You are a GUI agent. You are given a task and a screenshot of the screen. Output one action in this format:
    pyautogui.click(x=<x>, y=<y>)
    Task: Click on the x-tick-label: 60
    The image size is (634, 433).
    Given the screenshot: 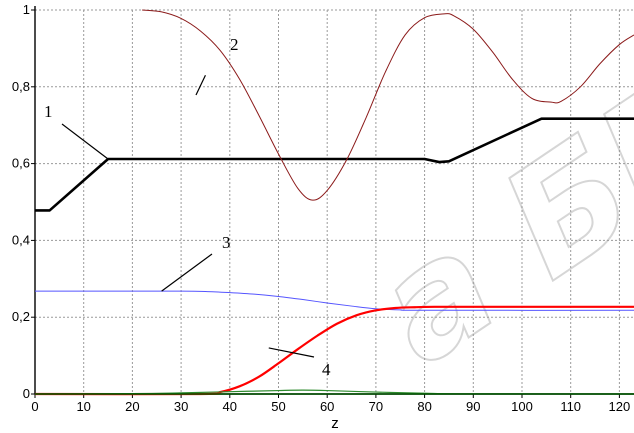 What is the action you would take?
    pyautogui.click(x=327, y=406)
    